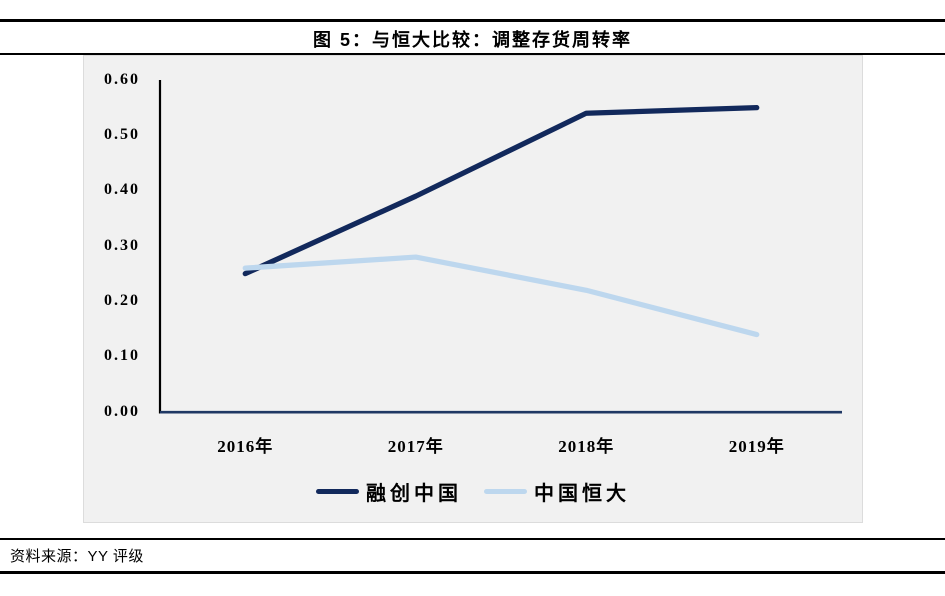 Image resolution: width=945 pixels, height=596 pixels. I want to click on top-divider, so click(472, 20).